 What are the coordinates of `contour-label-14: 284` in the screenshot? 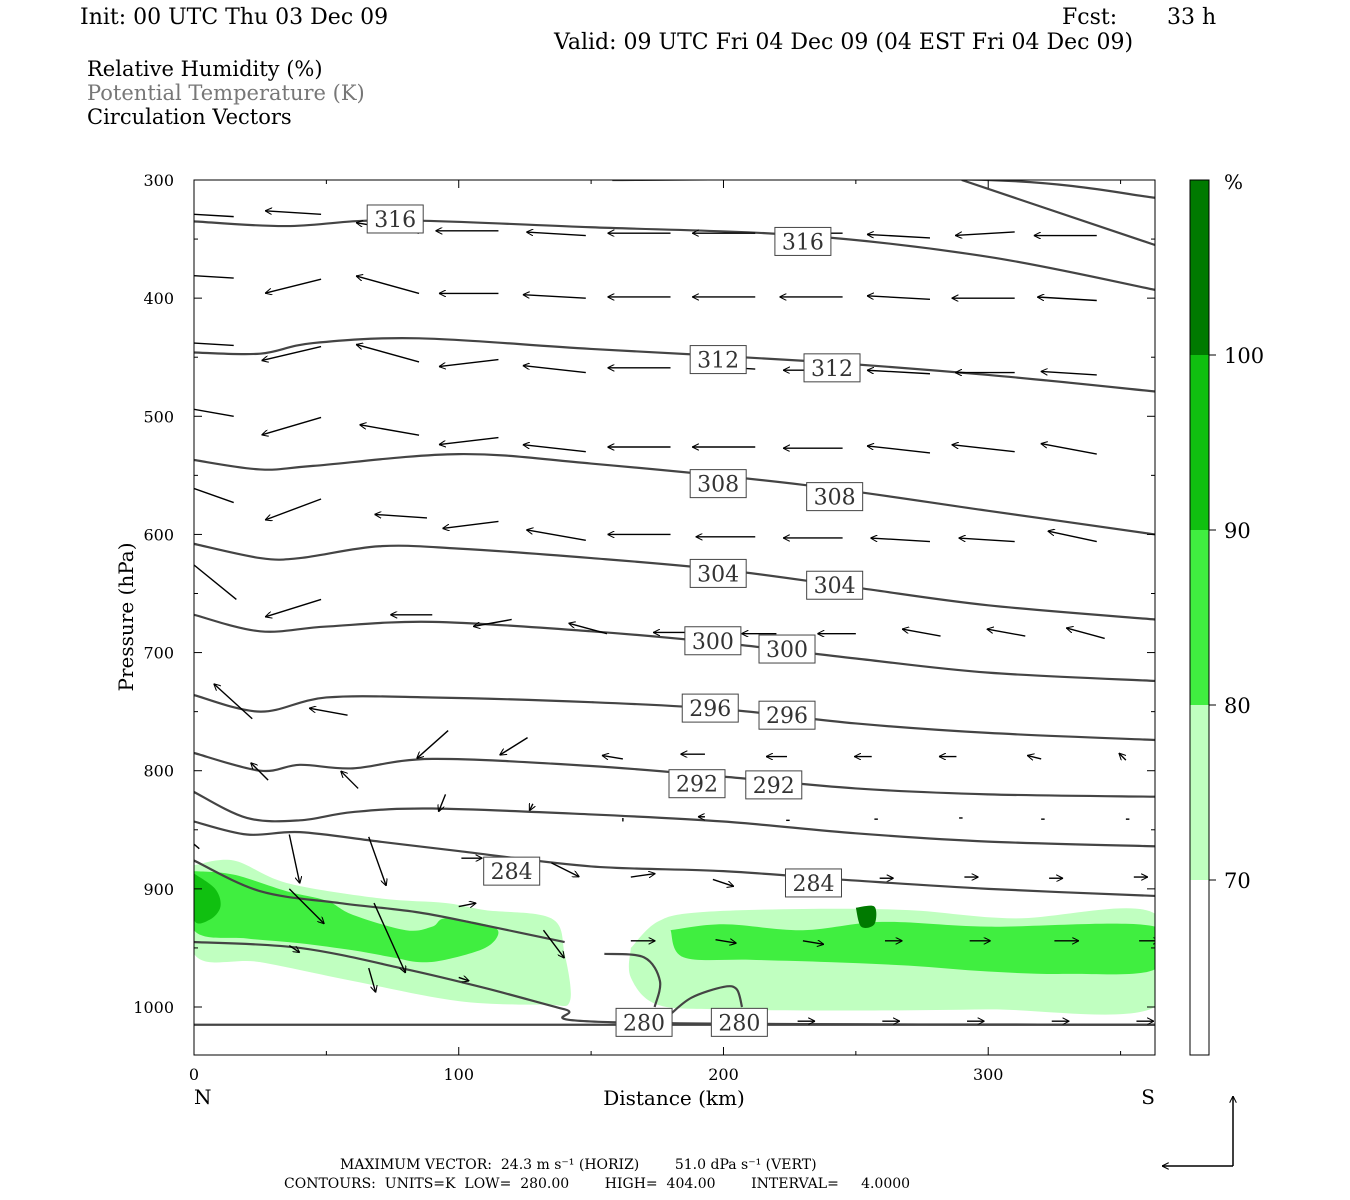 It's located at (512, 871).